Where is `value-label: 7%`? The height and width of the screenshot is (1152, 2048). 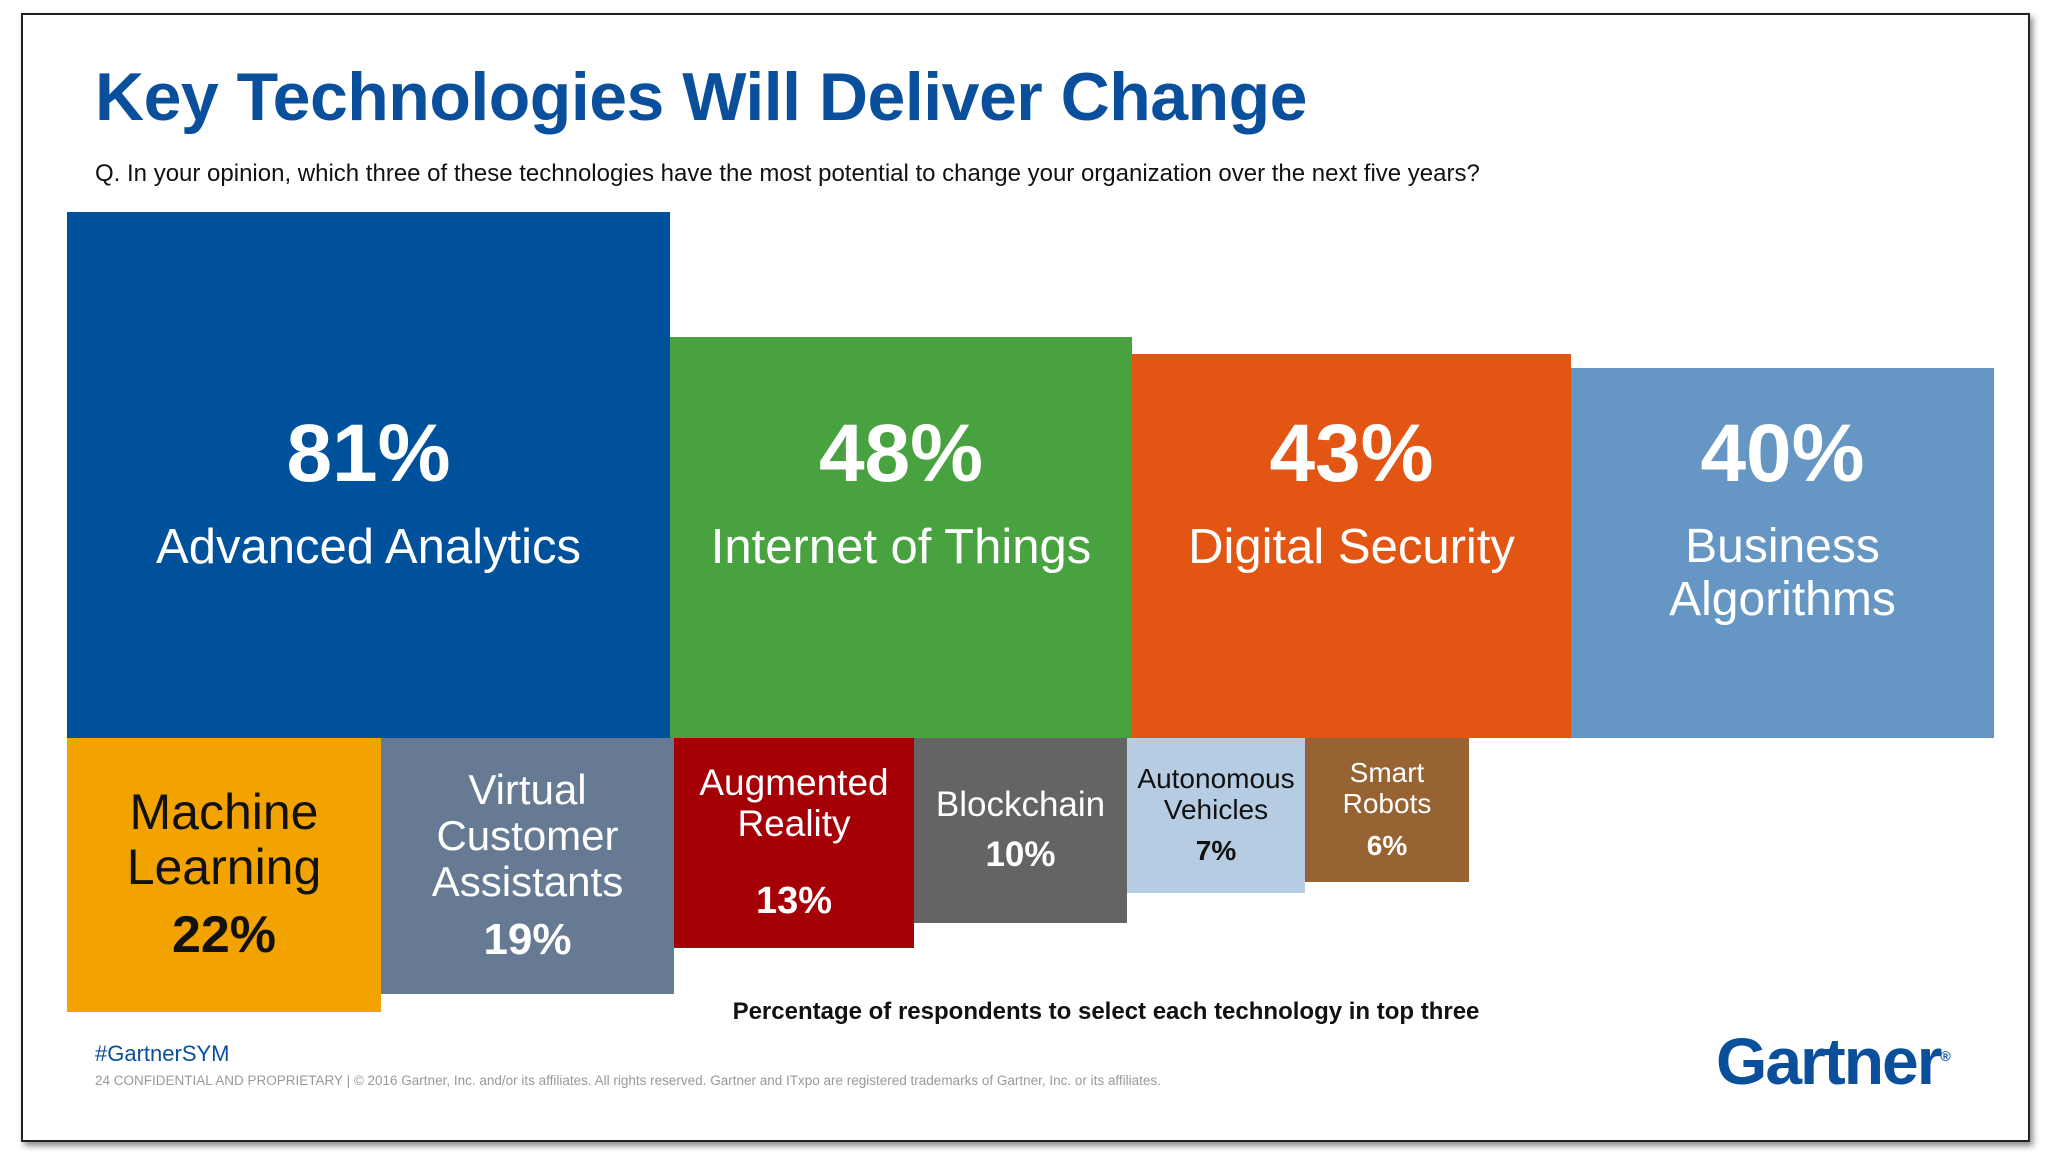 value-label: 7% is located at coordinates (1216, 851).